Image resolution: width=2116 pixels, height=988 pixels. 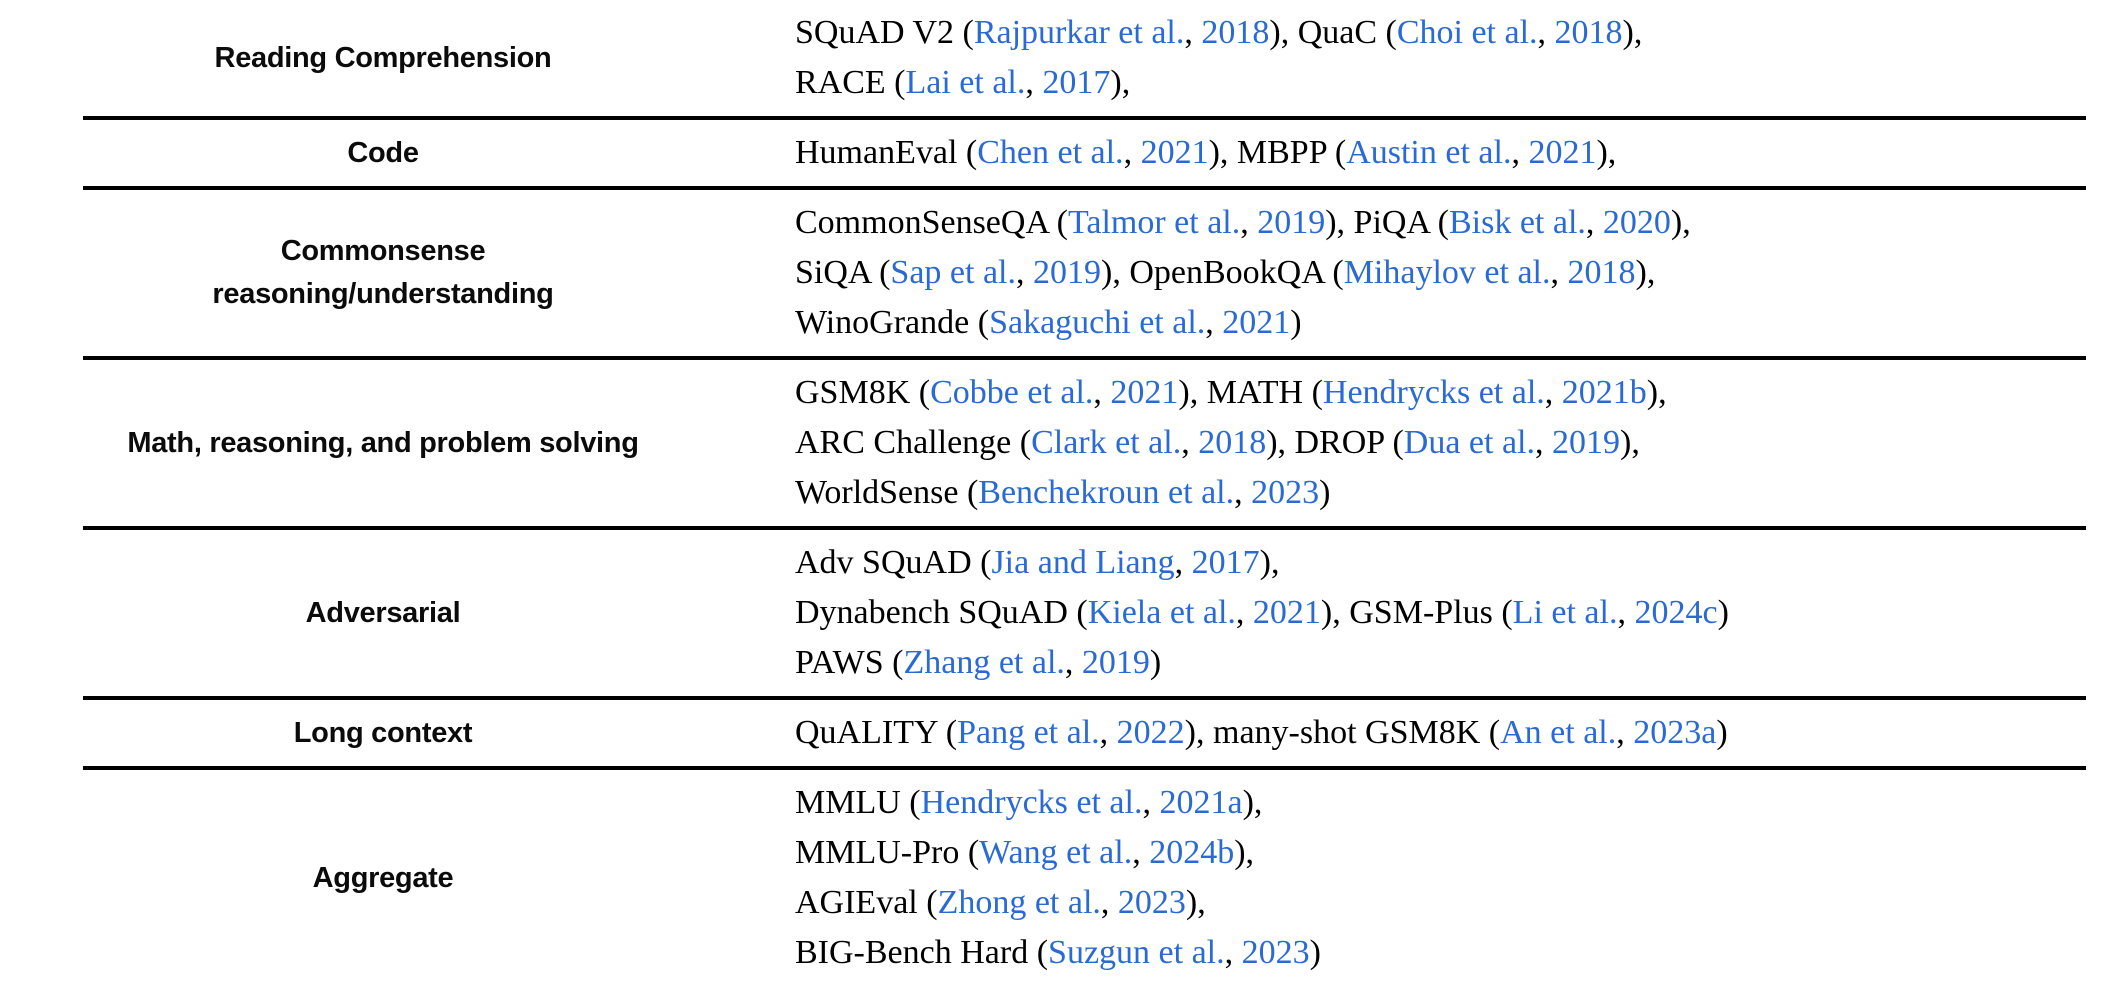 What do you see at coordinates (1136, 952) in the screenshot?
I see `citation-link: Suzgun et al.` at bounding box center [1136, 952].